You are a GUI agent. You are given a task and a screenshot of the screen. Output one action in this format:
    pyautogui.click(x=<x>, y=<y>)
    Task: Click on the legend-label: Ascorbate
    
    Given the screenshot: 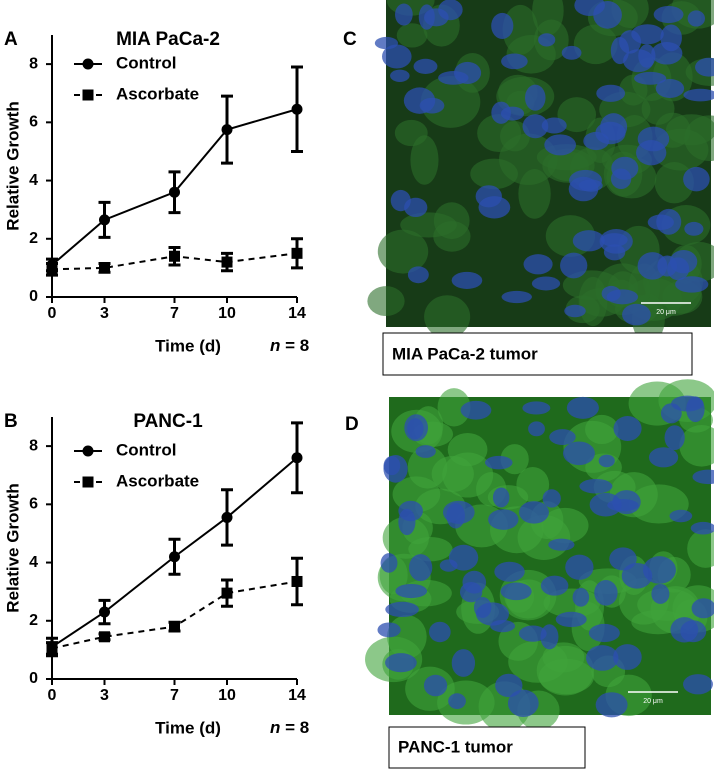 What is the action you would take?
    pyautogui.click(x=157, y=480)
    